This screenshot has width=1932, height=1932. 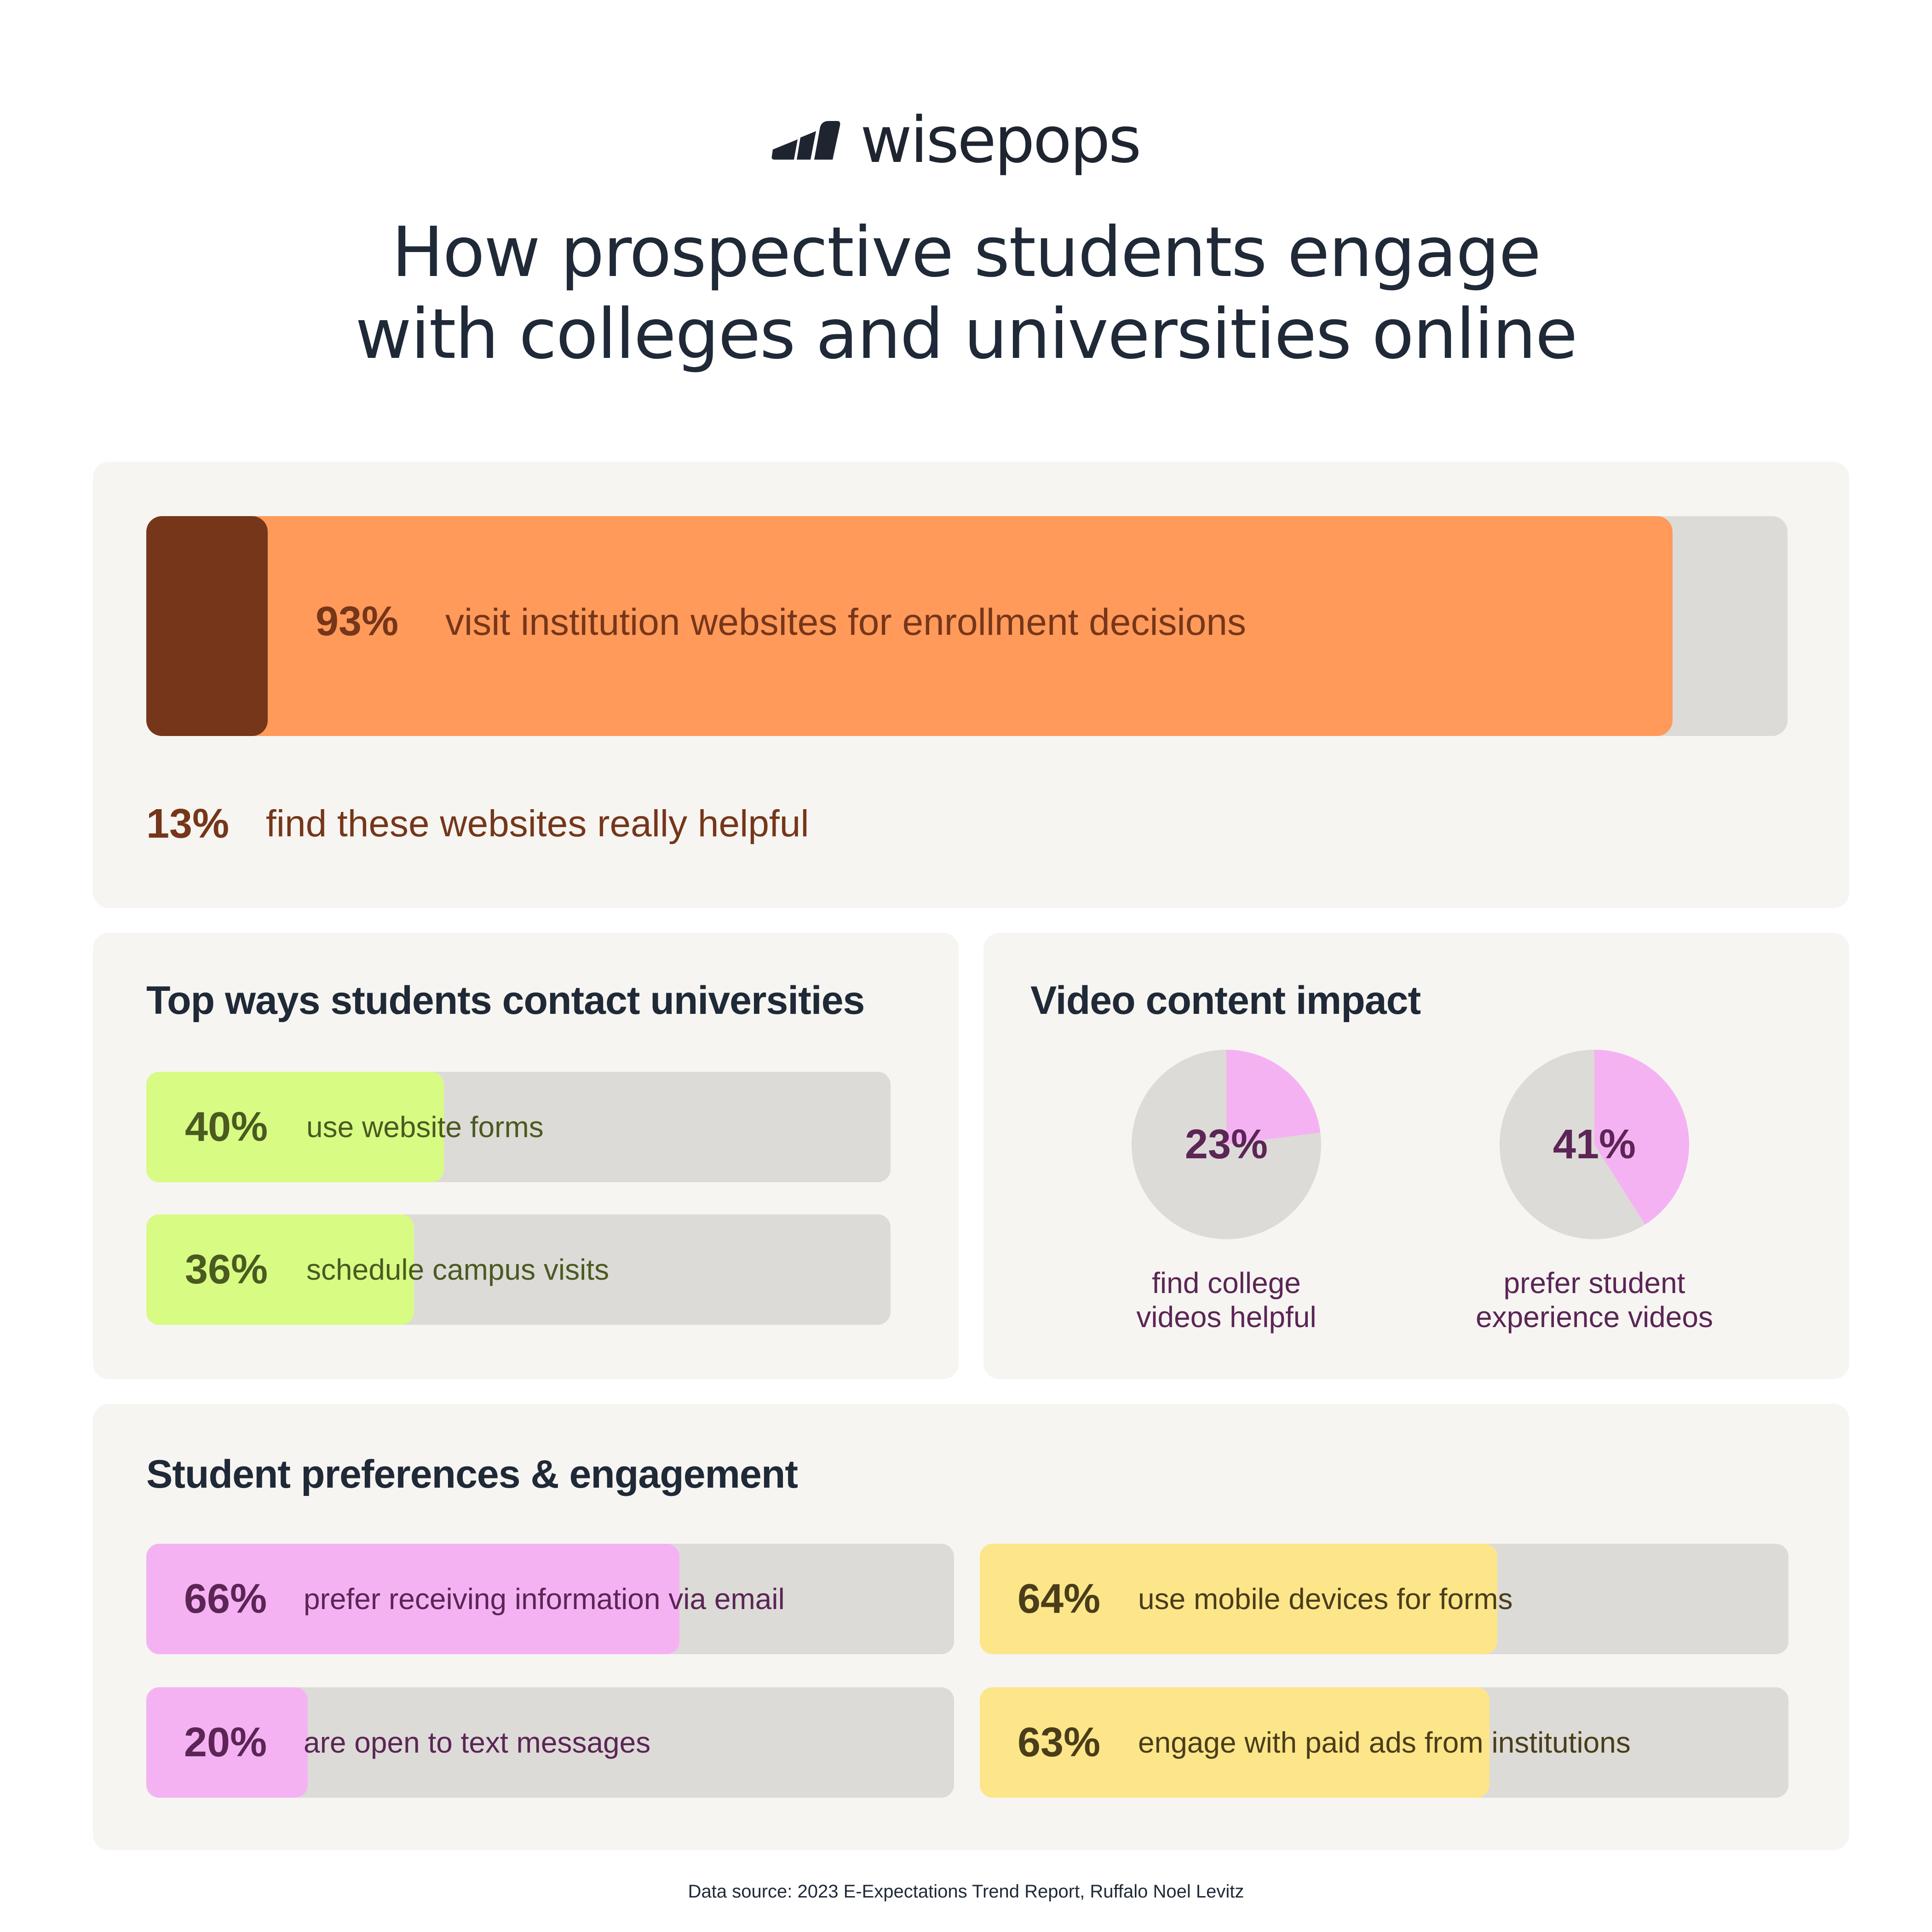 What do you see at coordinates (1001, 140) in the screenshot?
I see `brand-name: wisepops` at bounding box center [1001, 140].